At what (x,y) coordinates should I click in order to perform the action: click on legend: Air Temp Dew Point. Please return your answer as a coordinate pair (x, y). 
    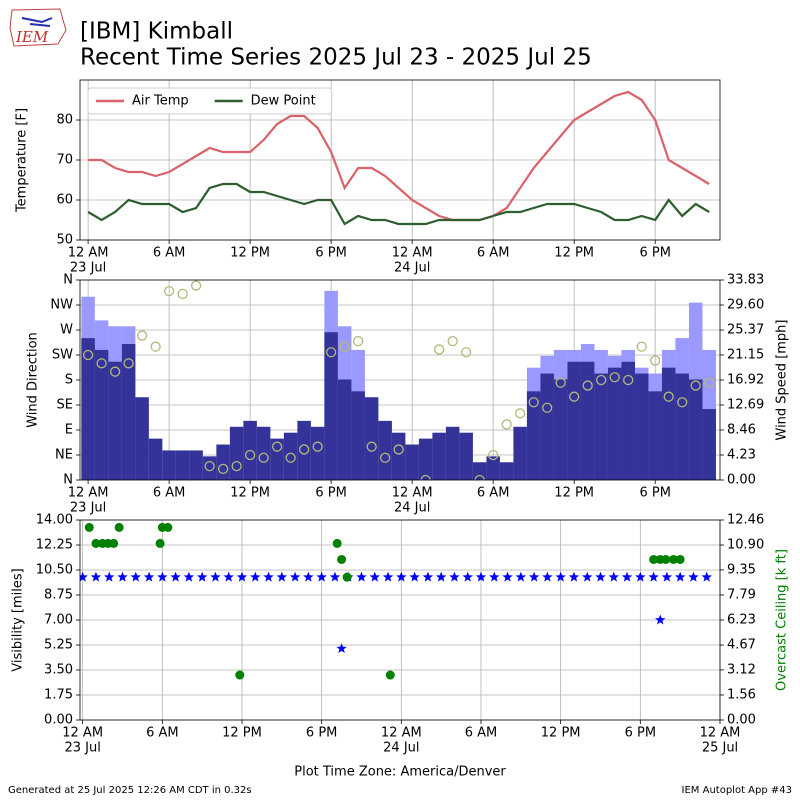
    Looking at the image, I should click on (210, 101).